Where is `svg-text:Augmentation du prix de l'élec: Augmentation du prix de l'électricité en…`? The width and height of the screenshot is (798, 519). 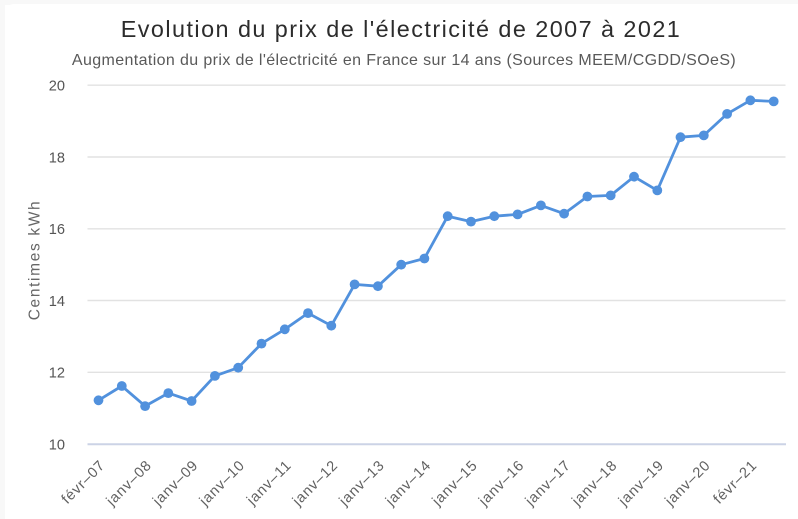
svg-text:Augmentation du prix de l'élec: Augmentation du prix de l'électricité en… is located at coordinates (404, 60).